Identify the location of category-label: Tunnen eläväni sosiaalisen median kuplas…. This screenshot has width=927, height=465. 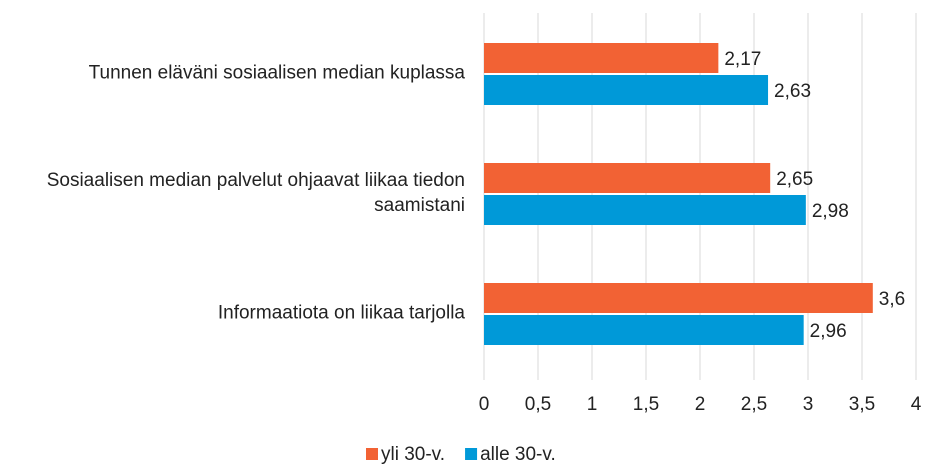
(276, 73).